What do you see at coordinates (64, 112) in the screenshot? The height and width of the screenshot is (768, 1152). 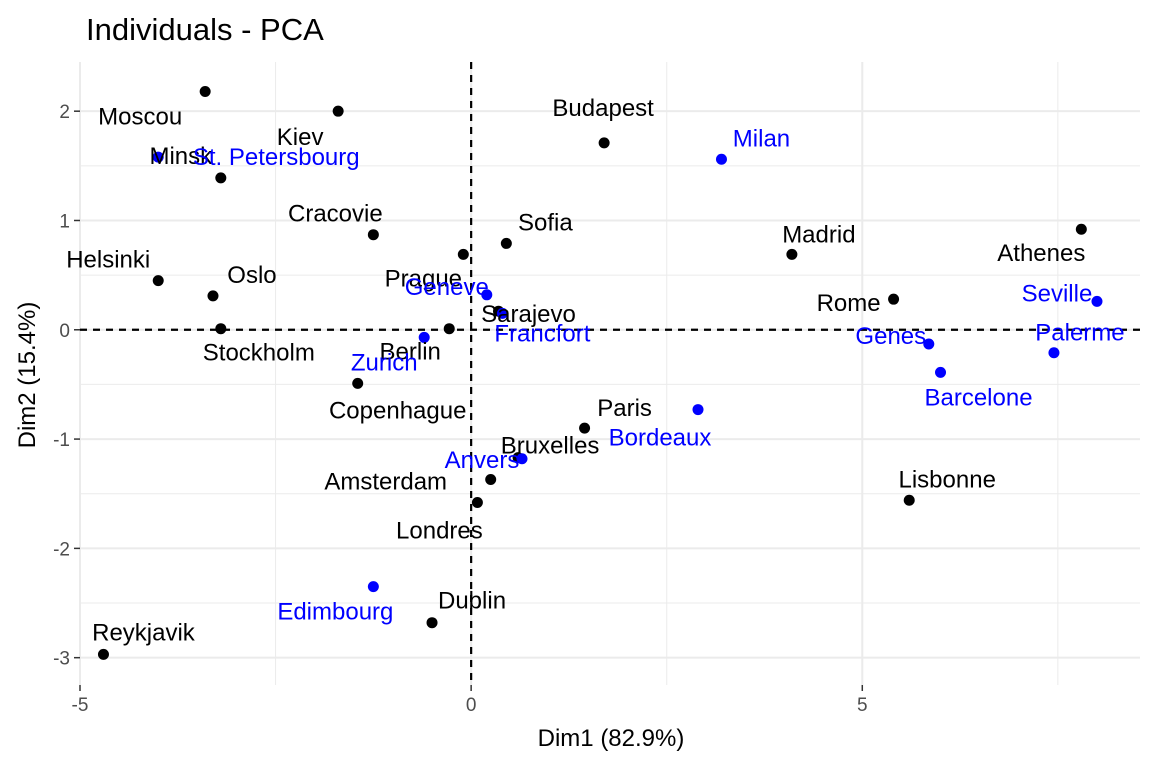 I see `y-tick-label: 2` at bounding box center [64, 112].